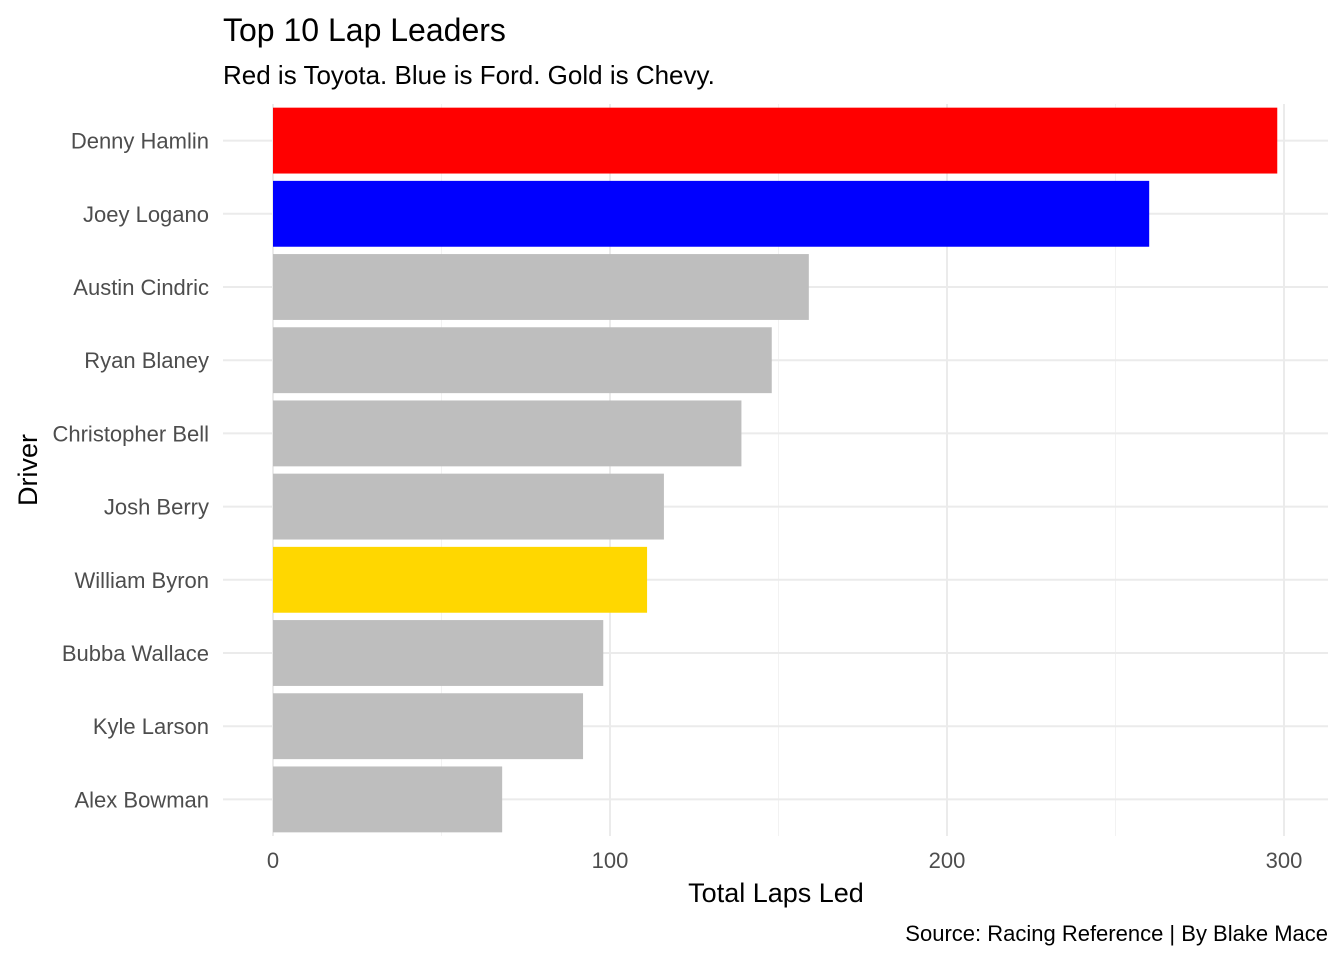  I want to click on y-tick-label: Ryan Blaney, so click(146, 360).